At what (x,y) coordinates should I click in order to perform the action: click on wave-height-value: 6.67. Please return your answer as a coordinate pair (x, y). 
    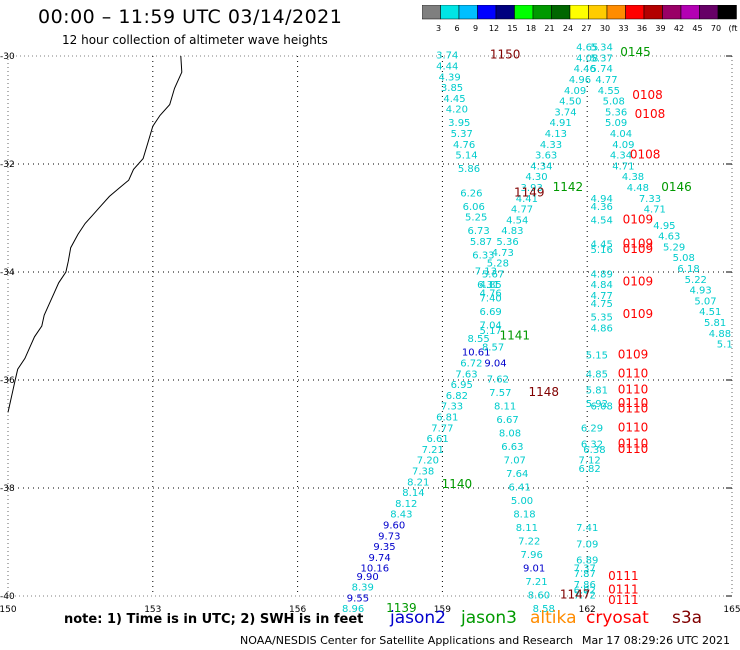
    Looking at the image, I should click on (507, 420).